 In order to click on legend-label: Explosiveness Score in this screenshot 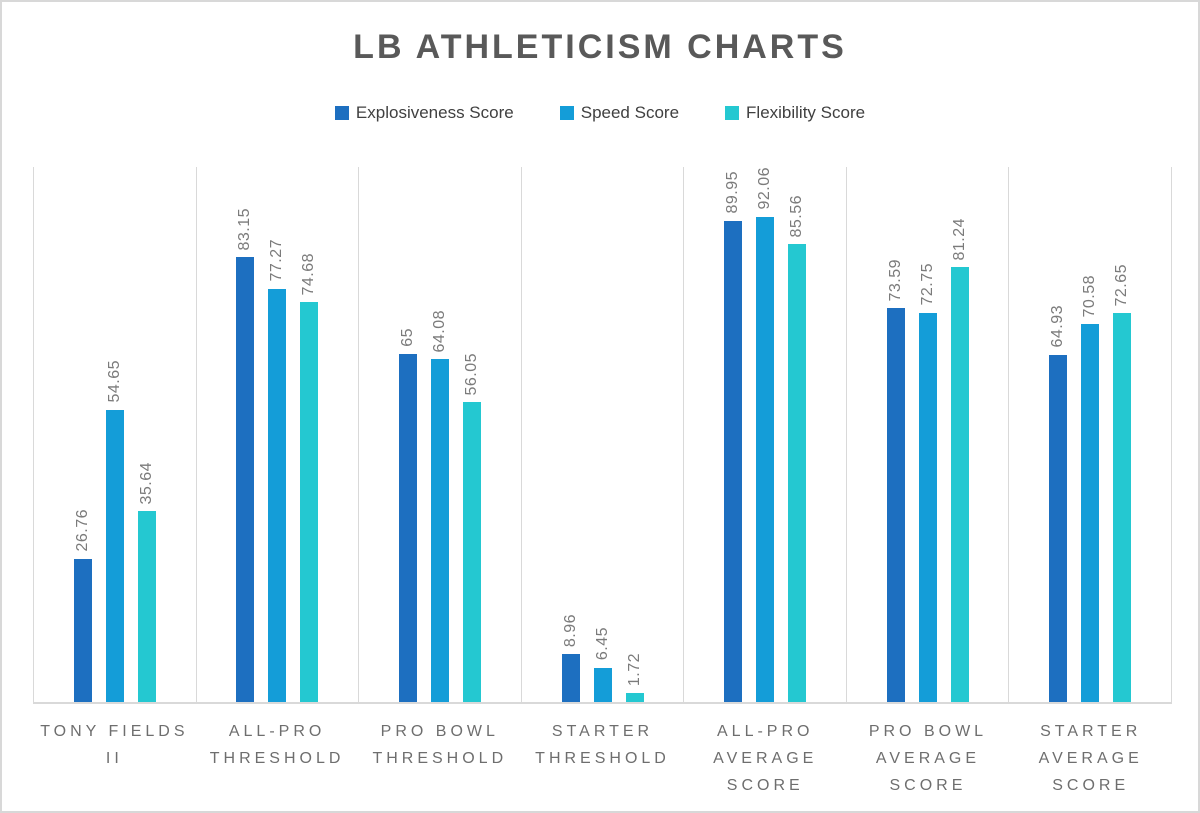, I will do `click(434, 112)`.